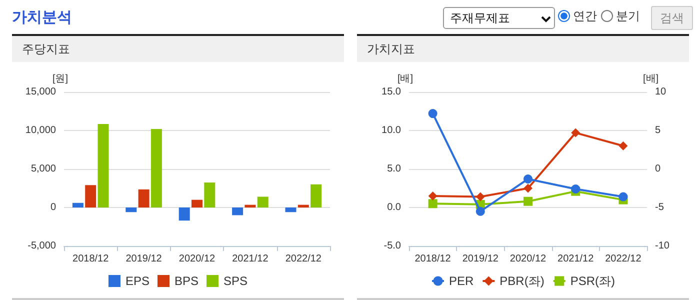  What do you see at coordinates (628, 16) in the screenshot?
I see `text: 분기` at bounding box center [628, 16].